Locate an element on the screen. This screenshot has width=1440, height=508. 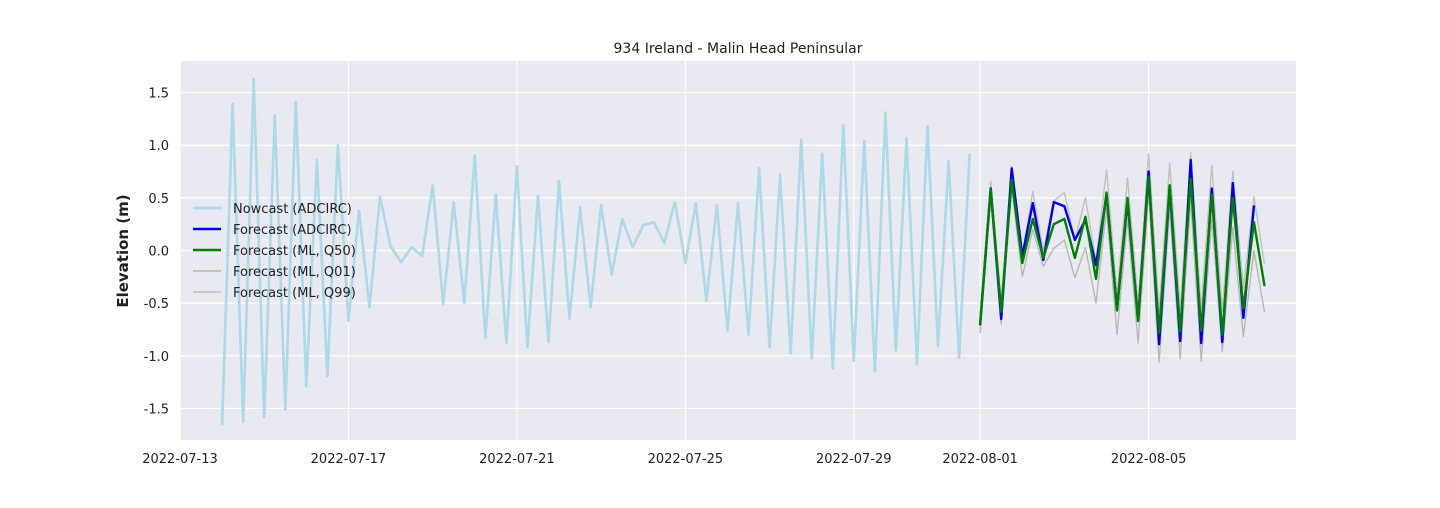
x-tick-label: 2022-07-13 is located at coordinates (180, 459).